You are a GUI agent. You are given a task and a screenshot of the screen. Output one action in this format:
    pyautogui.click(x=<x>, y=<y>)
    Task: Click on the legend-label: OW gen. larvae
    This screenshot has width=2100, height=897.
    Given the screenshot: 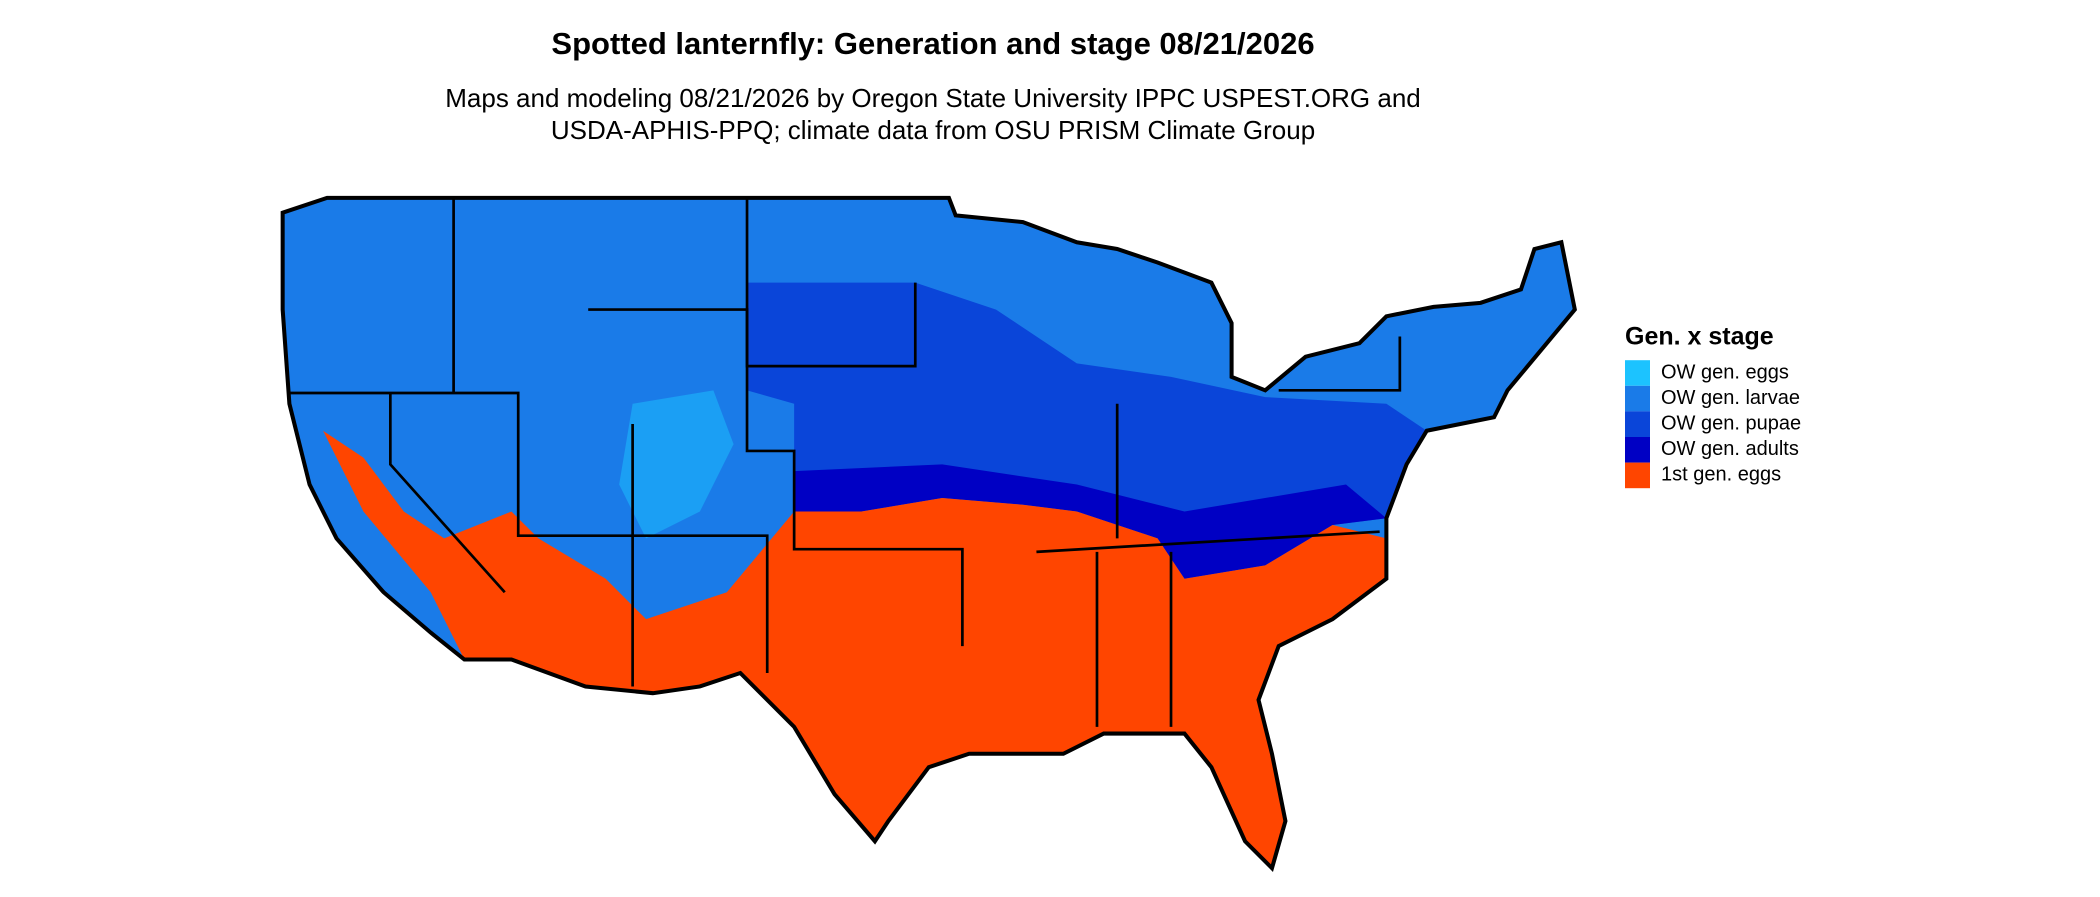 What is the action you would take?
    pyautogui.click(x=1730, y=398)
    